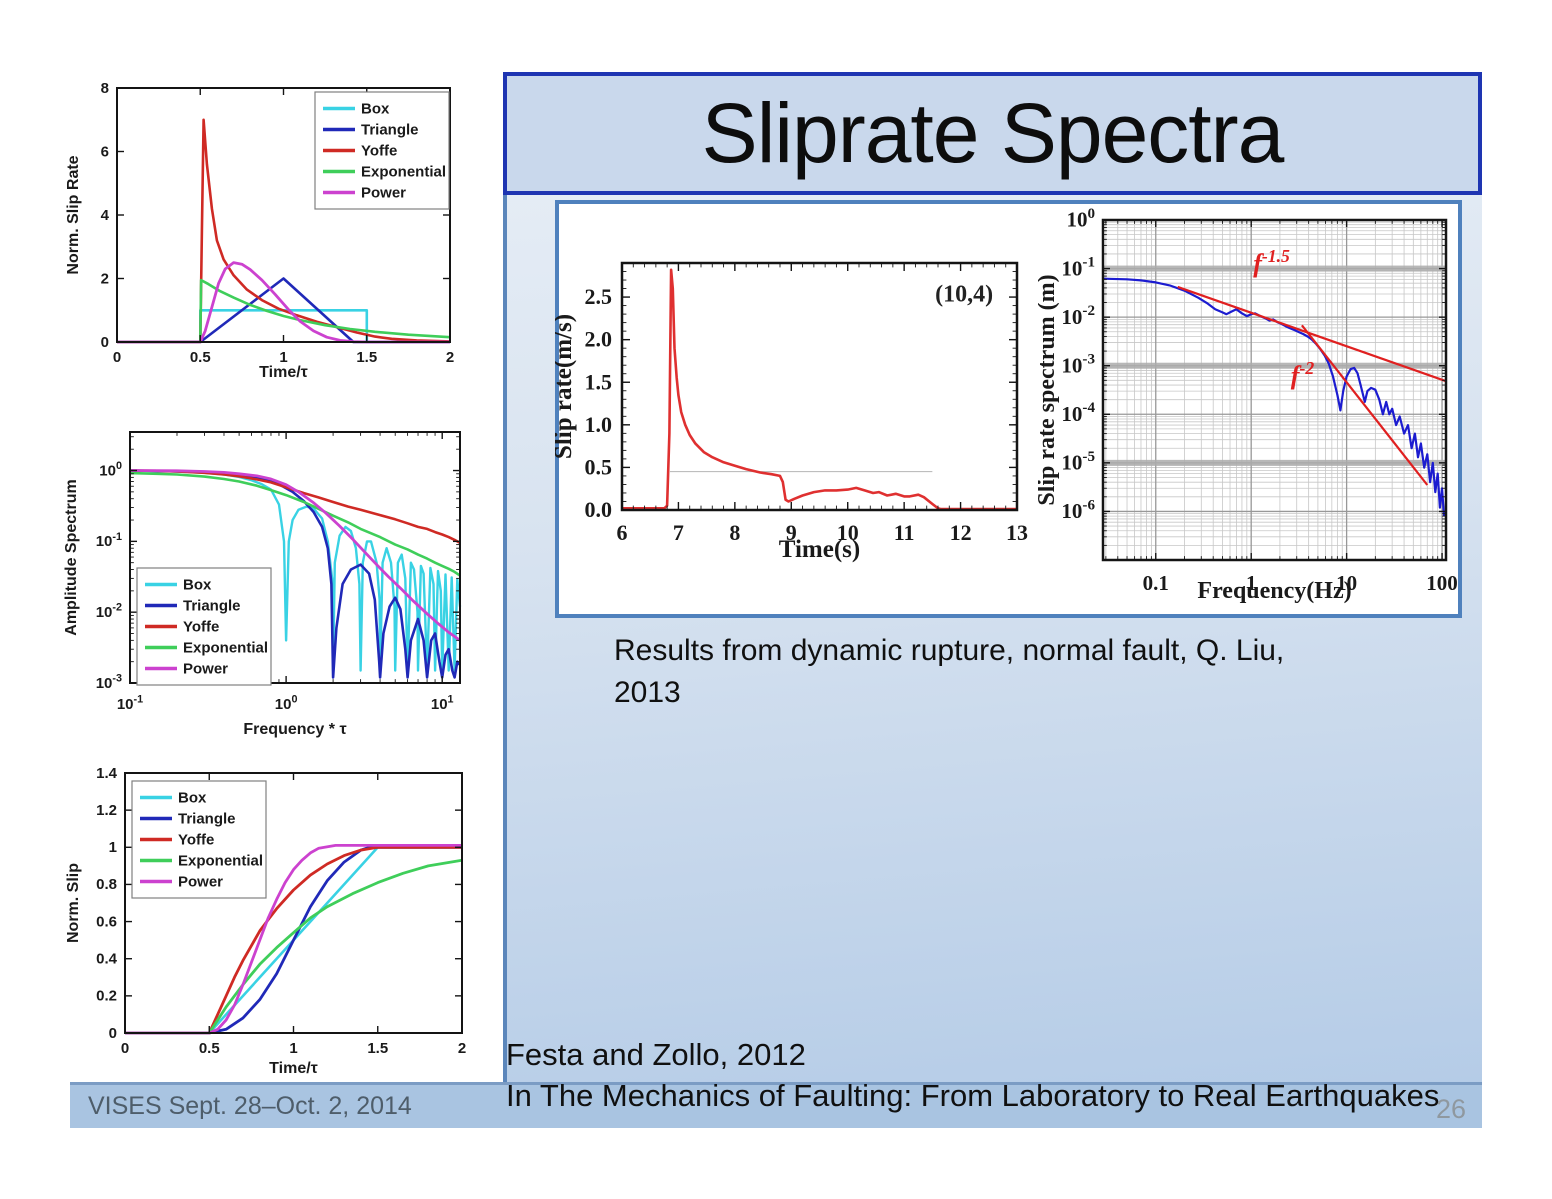  I want to click on svg-text: 7, so click(678, 532).